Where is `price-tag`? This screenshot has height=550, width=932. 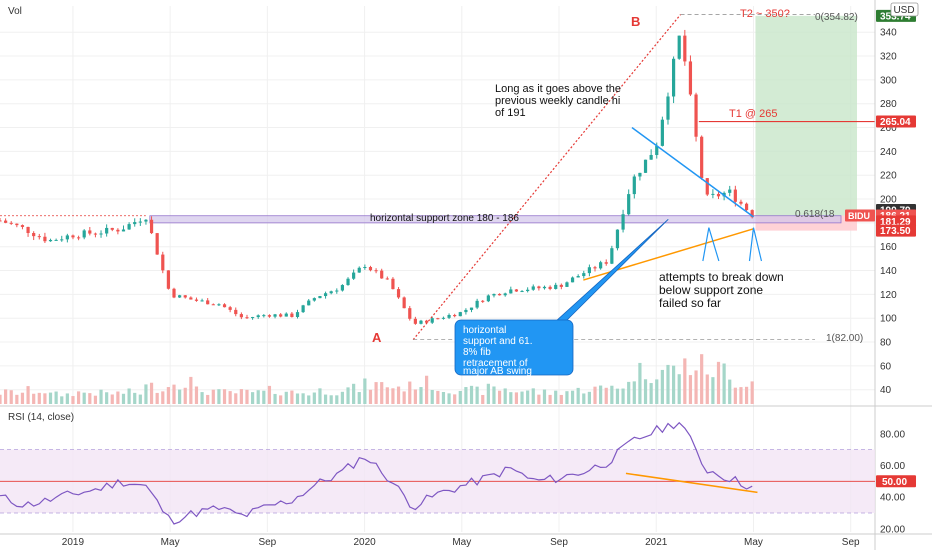 price-tag is located at coordinates (896, 221).